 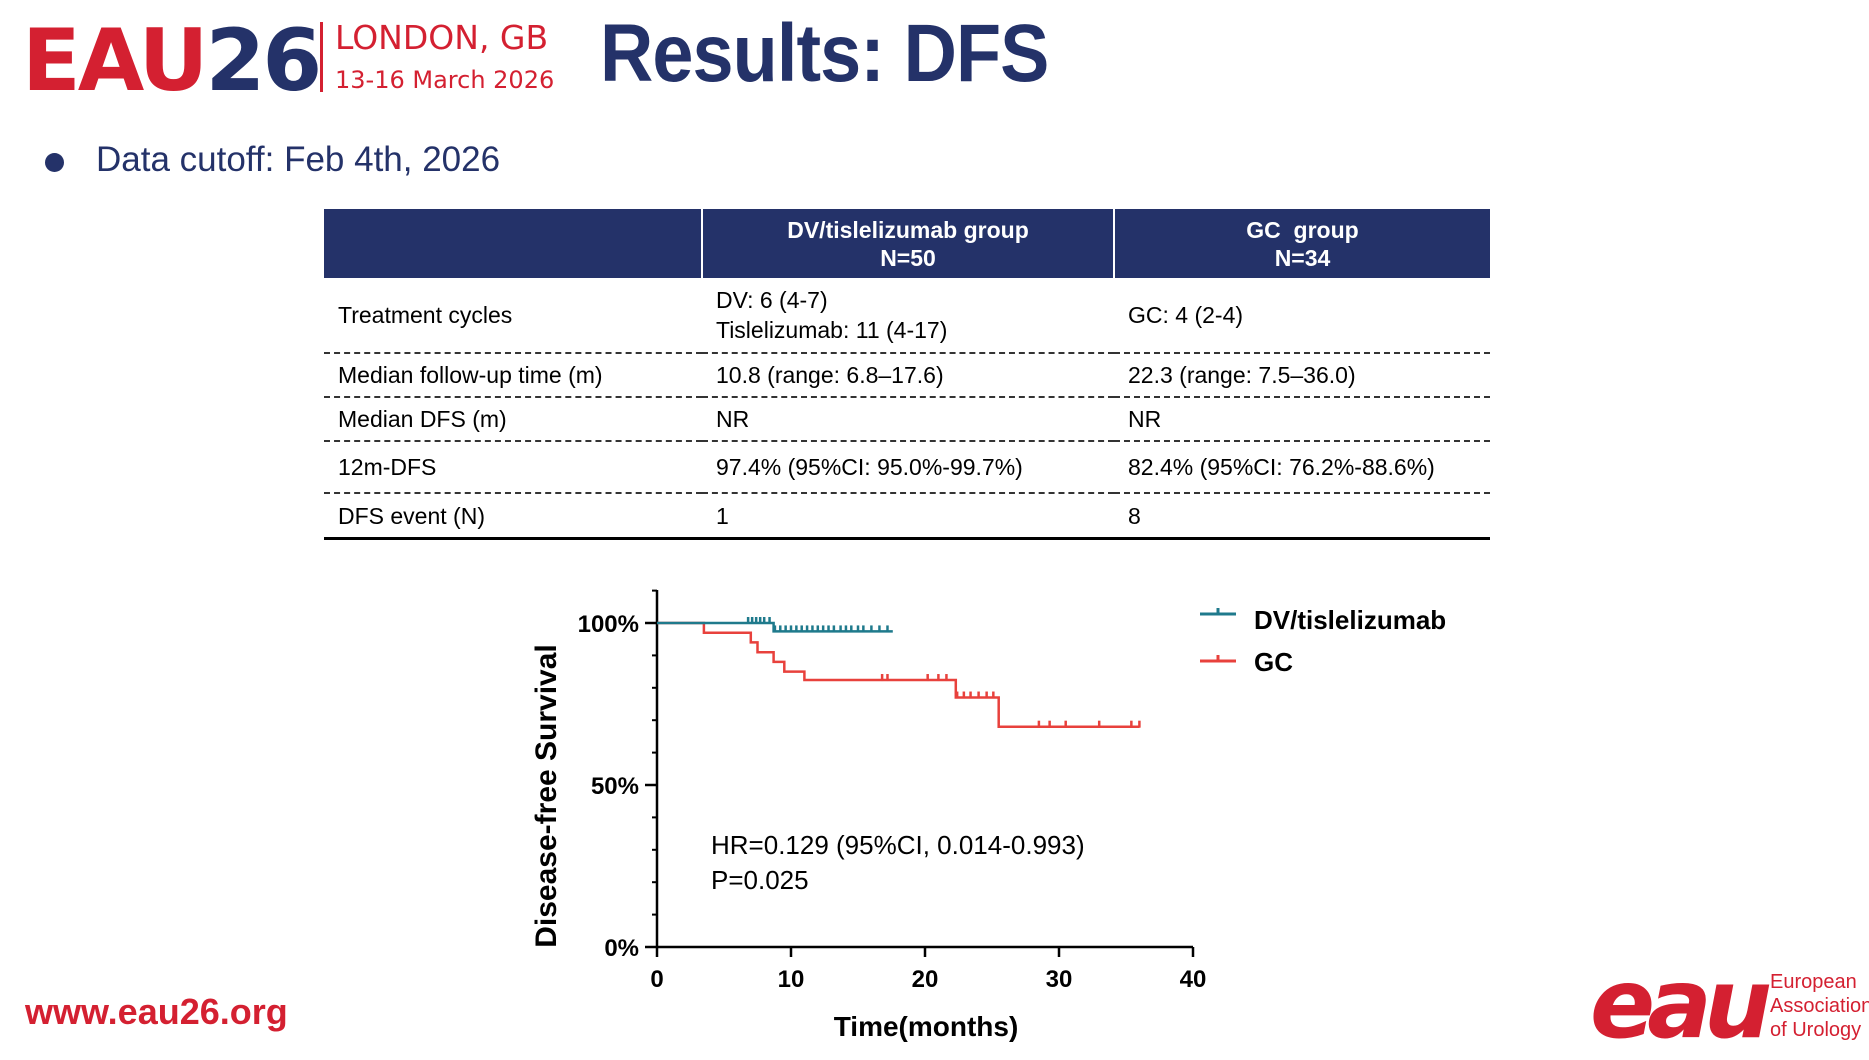 What do you see at coordinates (1681, 1004) in the screenshot?
I see `eau-brand-logo: eau` at bounding box center [1681, 1004].